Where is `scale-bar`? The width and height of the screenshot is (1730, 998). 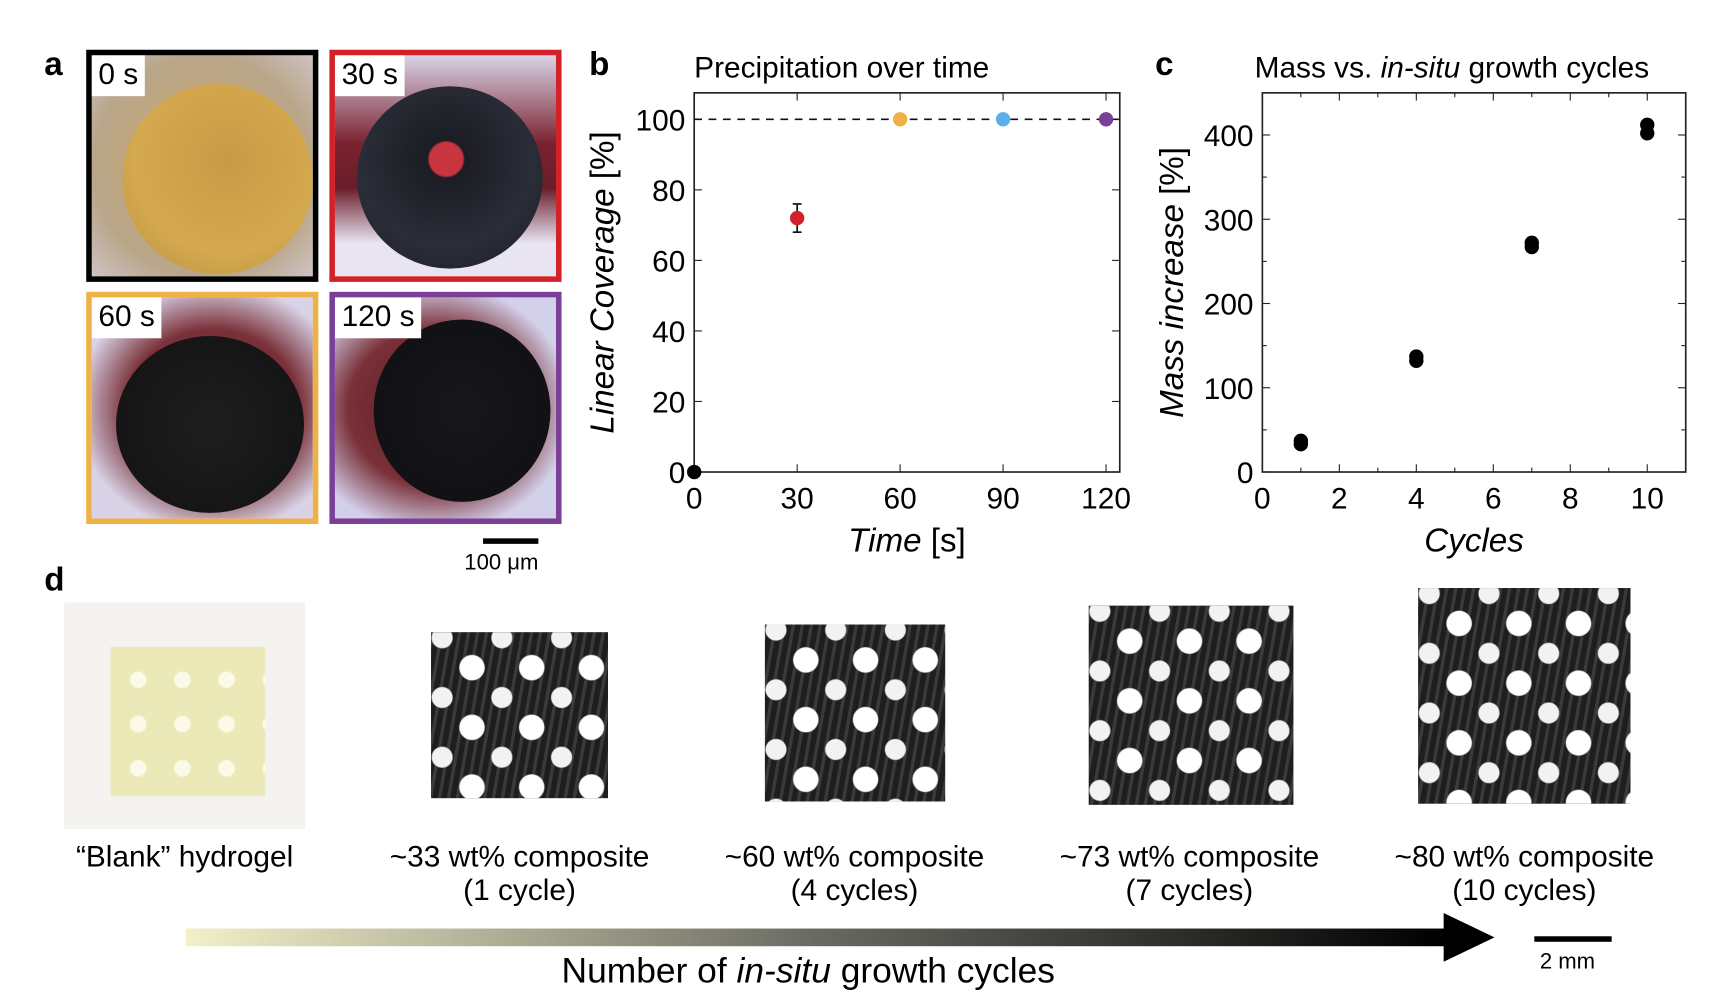
scale-bar is located at coordinates (511, 541).